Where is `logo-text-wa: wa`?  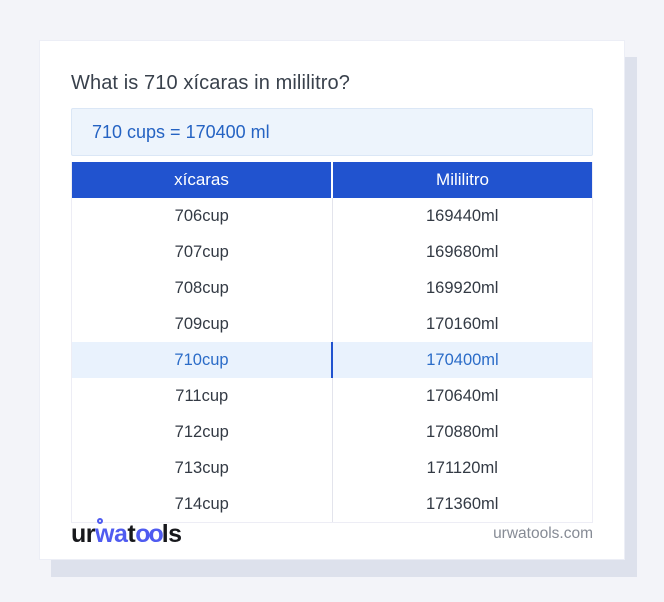 logo-text-wa: wa is located at coordinates (111, 533).